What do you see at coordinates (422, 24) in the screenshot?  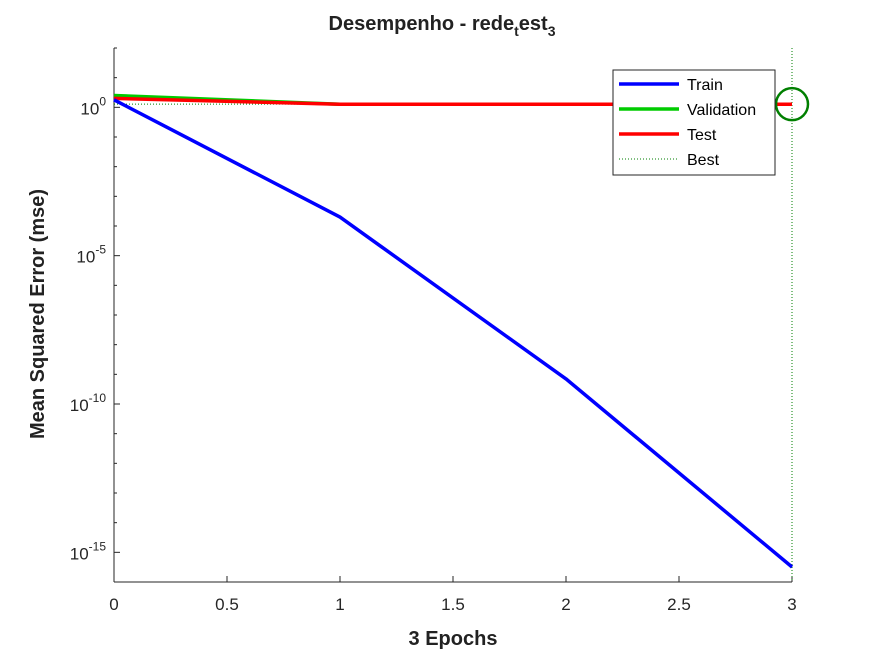 I see `title-main: Desempenho - rede` at bounding box center [422, 24].